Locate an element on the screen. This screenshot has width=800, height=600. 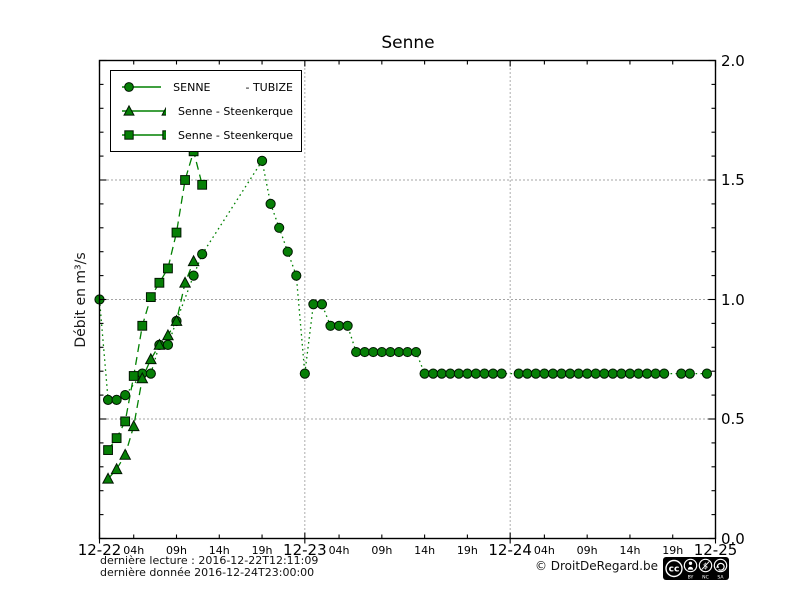
x-tick-day-label: 12-23 is located at coordinates (305, 550).